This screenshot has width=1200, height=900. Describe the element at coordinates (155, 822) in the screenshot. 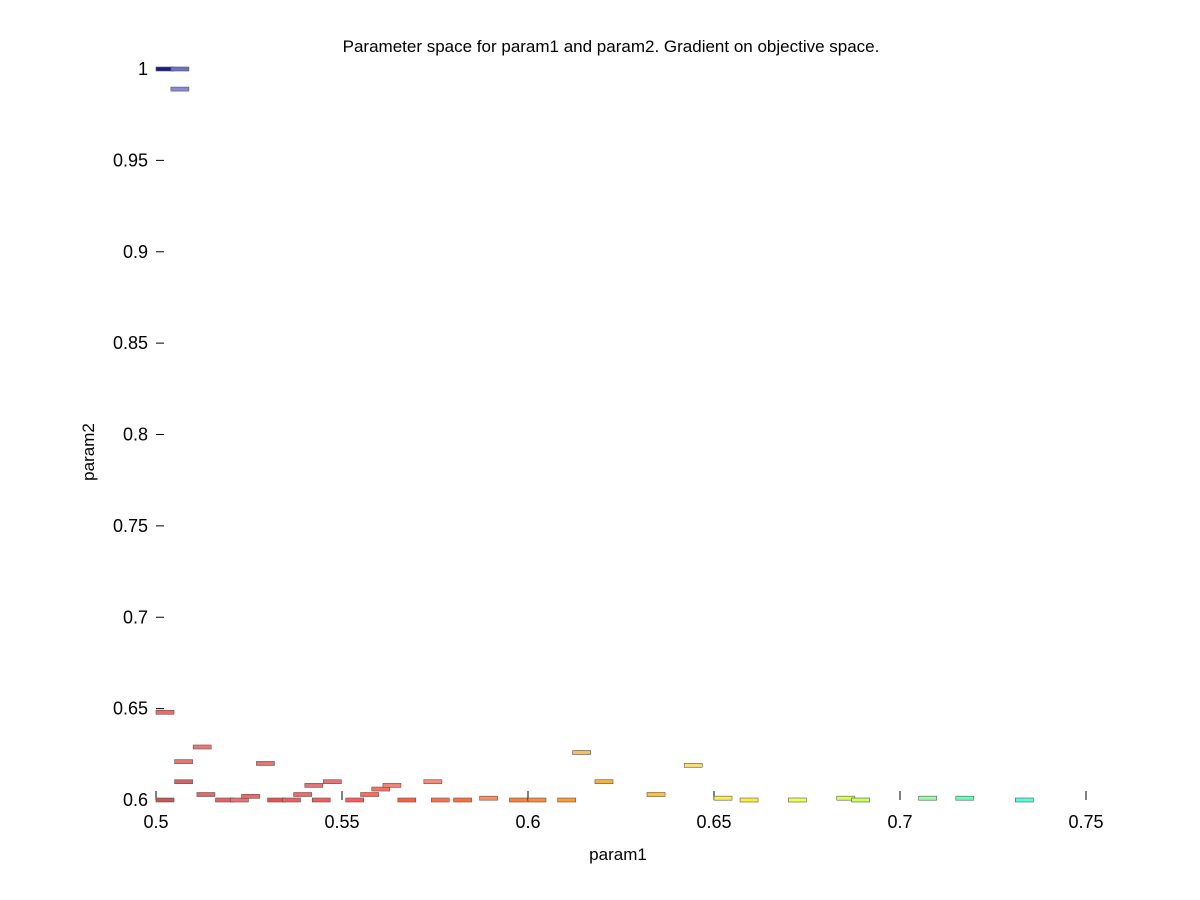

I see `x-tick-label: 0.5` at that location.